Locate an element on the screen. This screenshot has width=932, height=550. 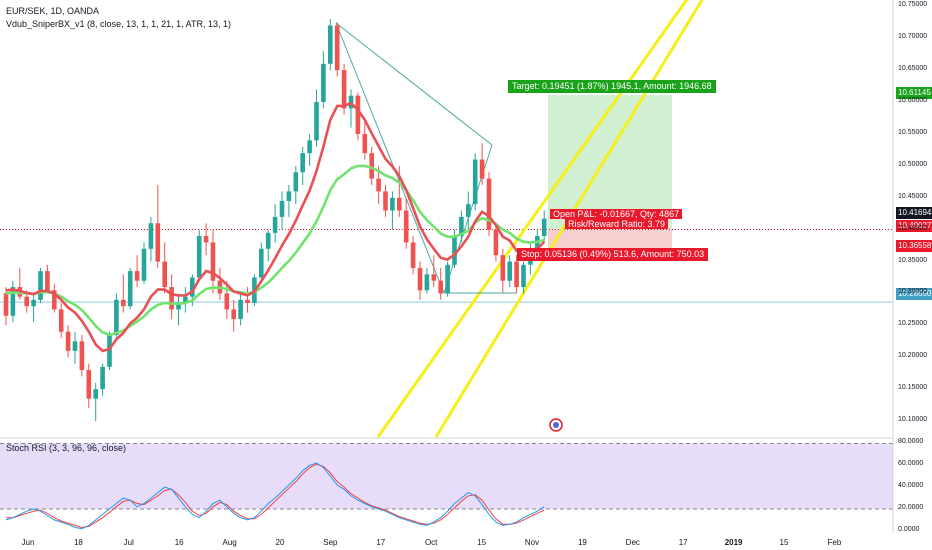
price-tick-label: 10.35000 is located at coordinates (913, 260).